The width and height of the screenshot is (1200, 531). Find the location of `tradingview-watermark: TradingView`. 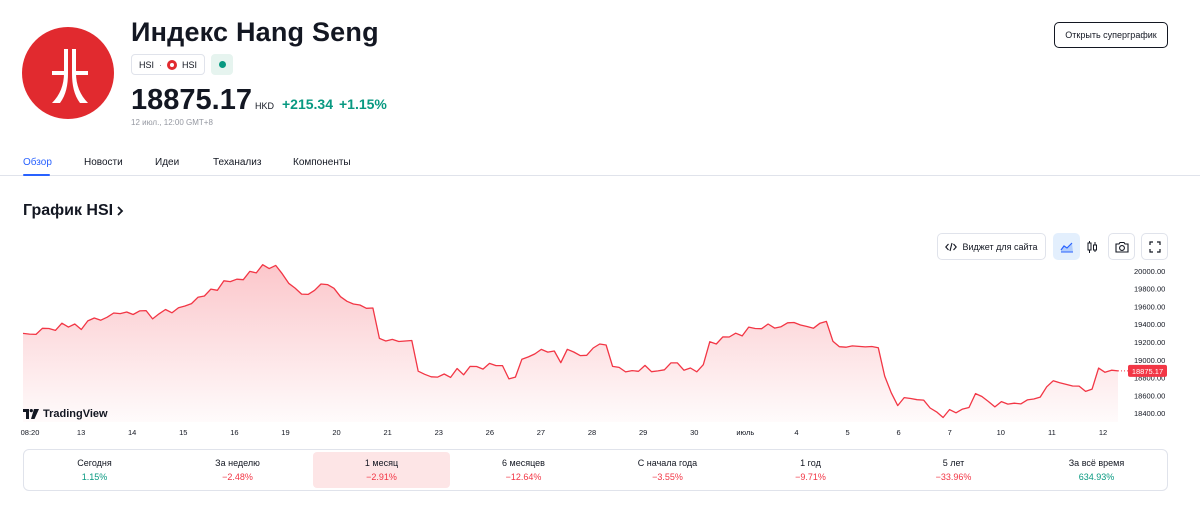

tradingview-watermark: TradingView is located at coordinates (65, 414).